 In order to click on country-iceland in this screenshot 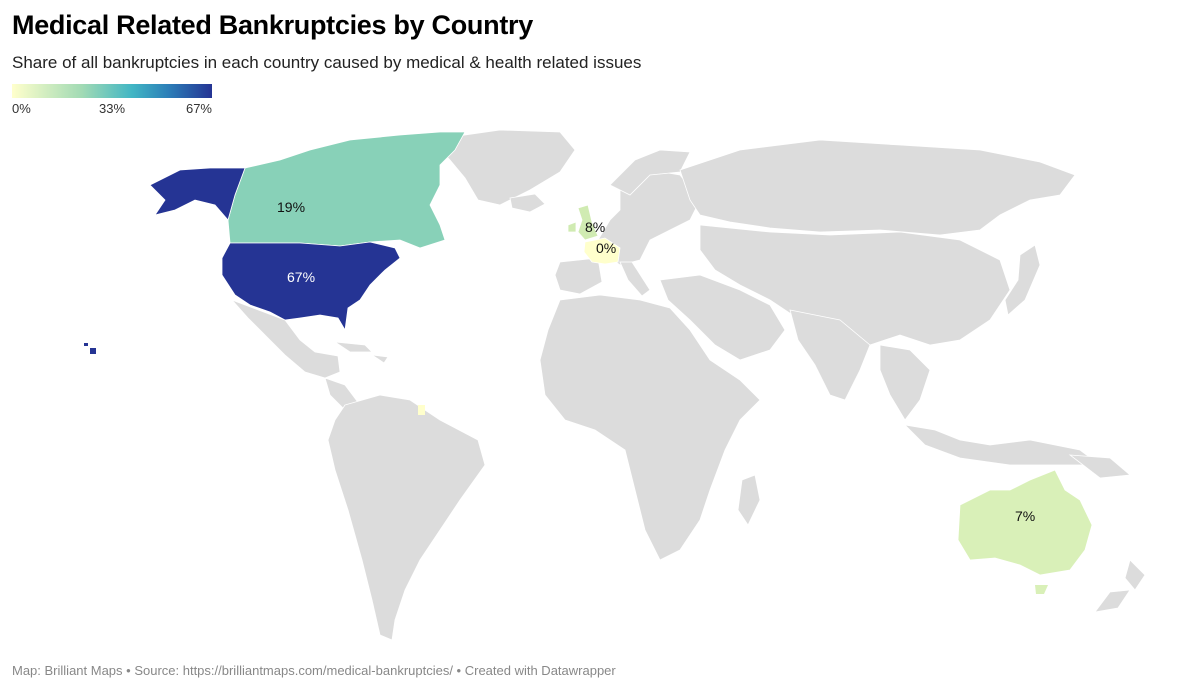, I will do `click(527, 203)`.